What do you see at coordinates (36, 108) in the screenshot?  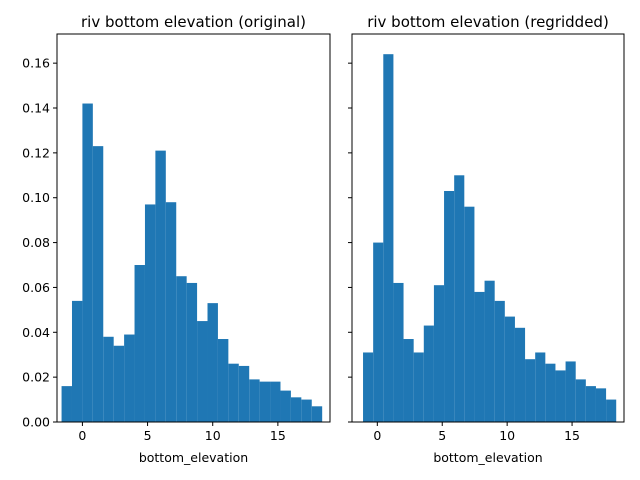 I see `y-tick-label: 0.14` at bounding box center [36, 108].